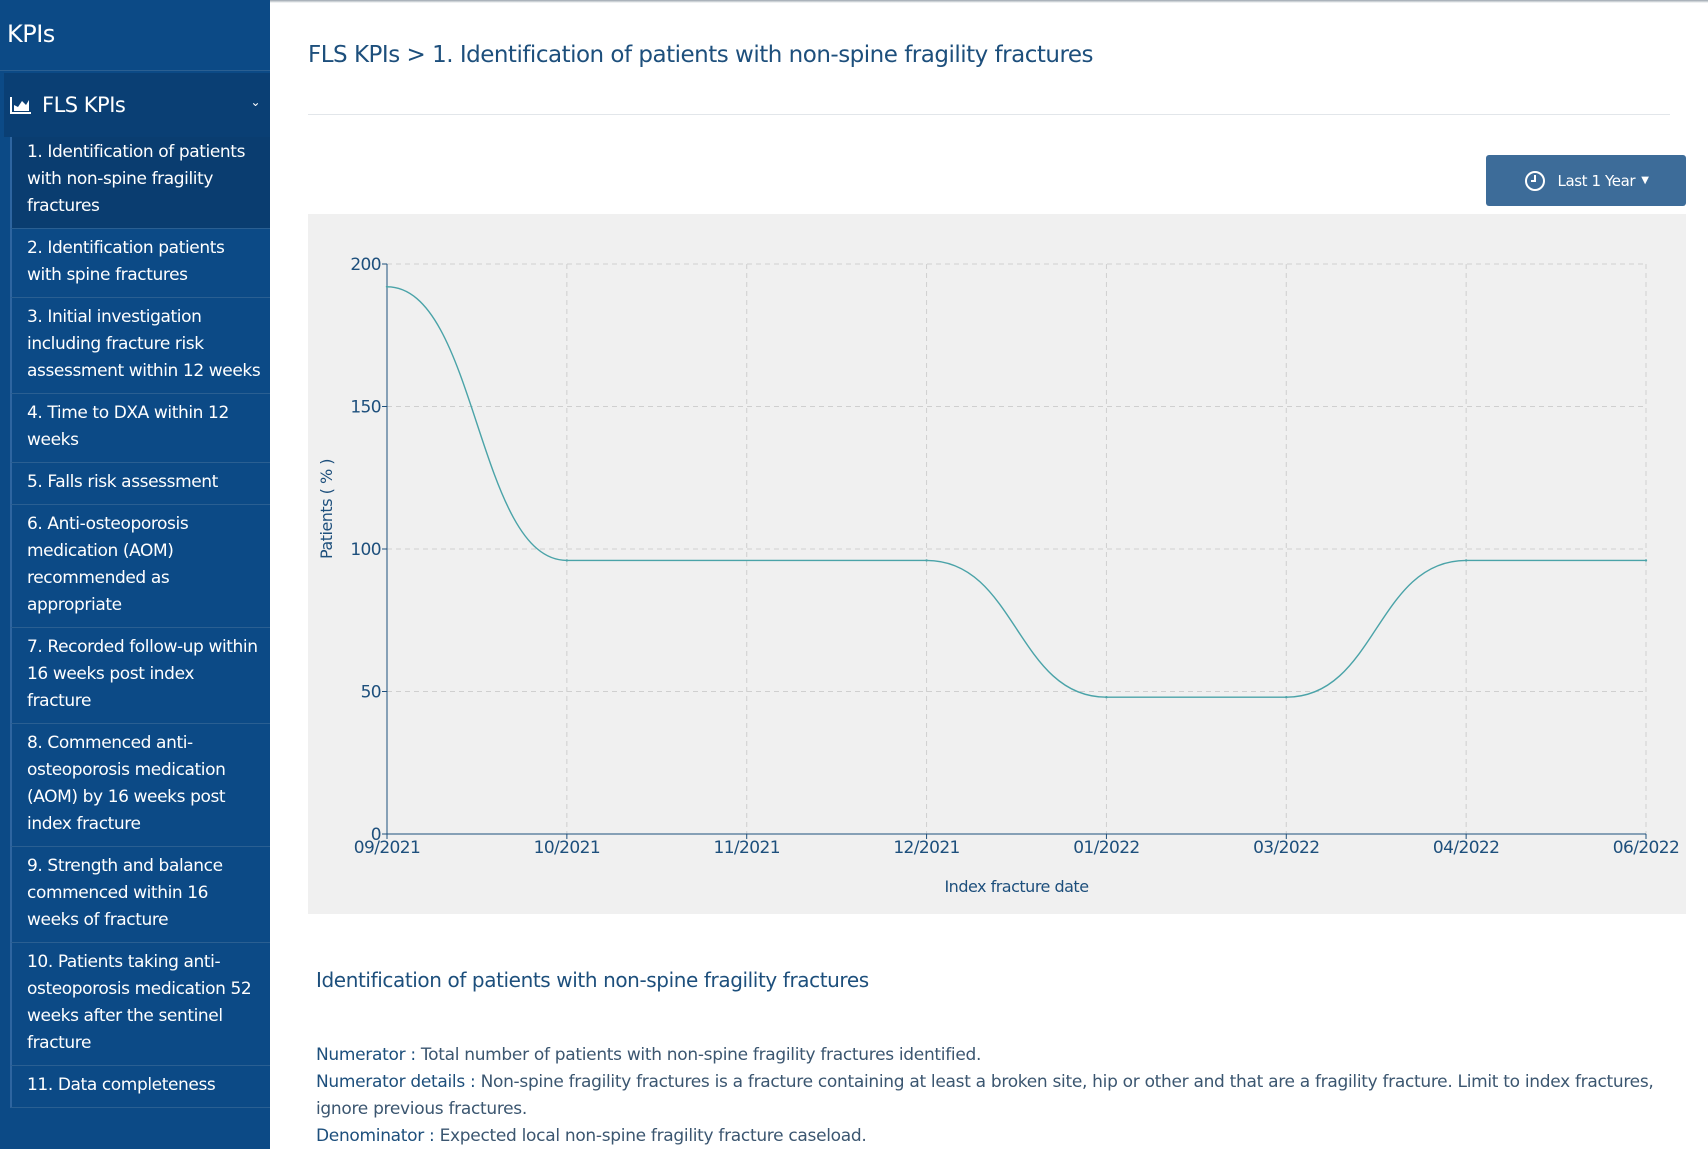  I want to click on x-tick-label: 09/2021, so click(387, 848).